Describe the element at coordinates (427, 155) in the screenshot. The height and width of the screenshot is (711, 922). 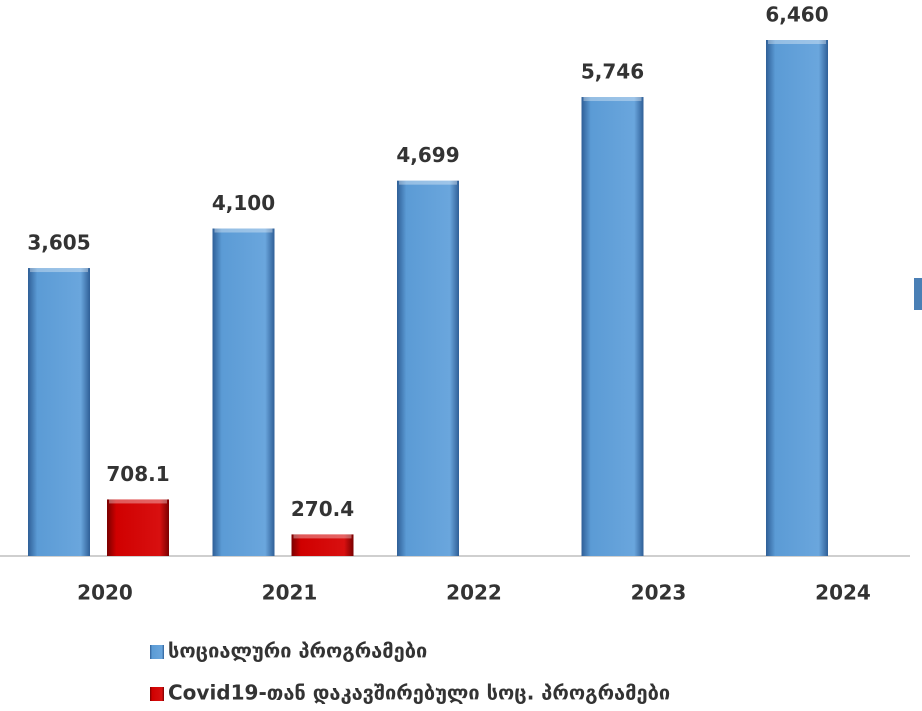
I see `value-label: 4,699` at that location.